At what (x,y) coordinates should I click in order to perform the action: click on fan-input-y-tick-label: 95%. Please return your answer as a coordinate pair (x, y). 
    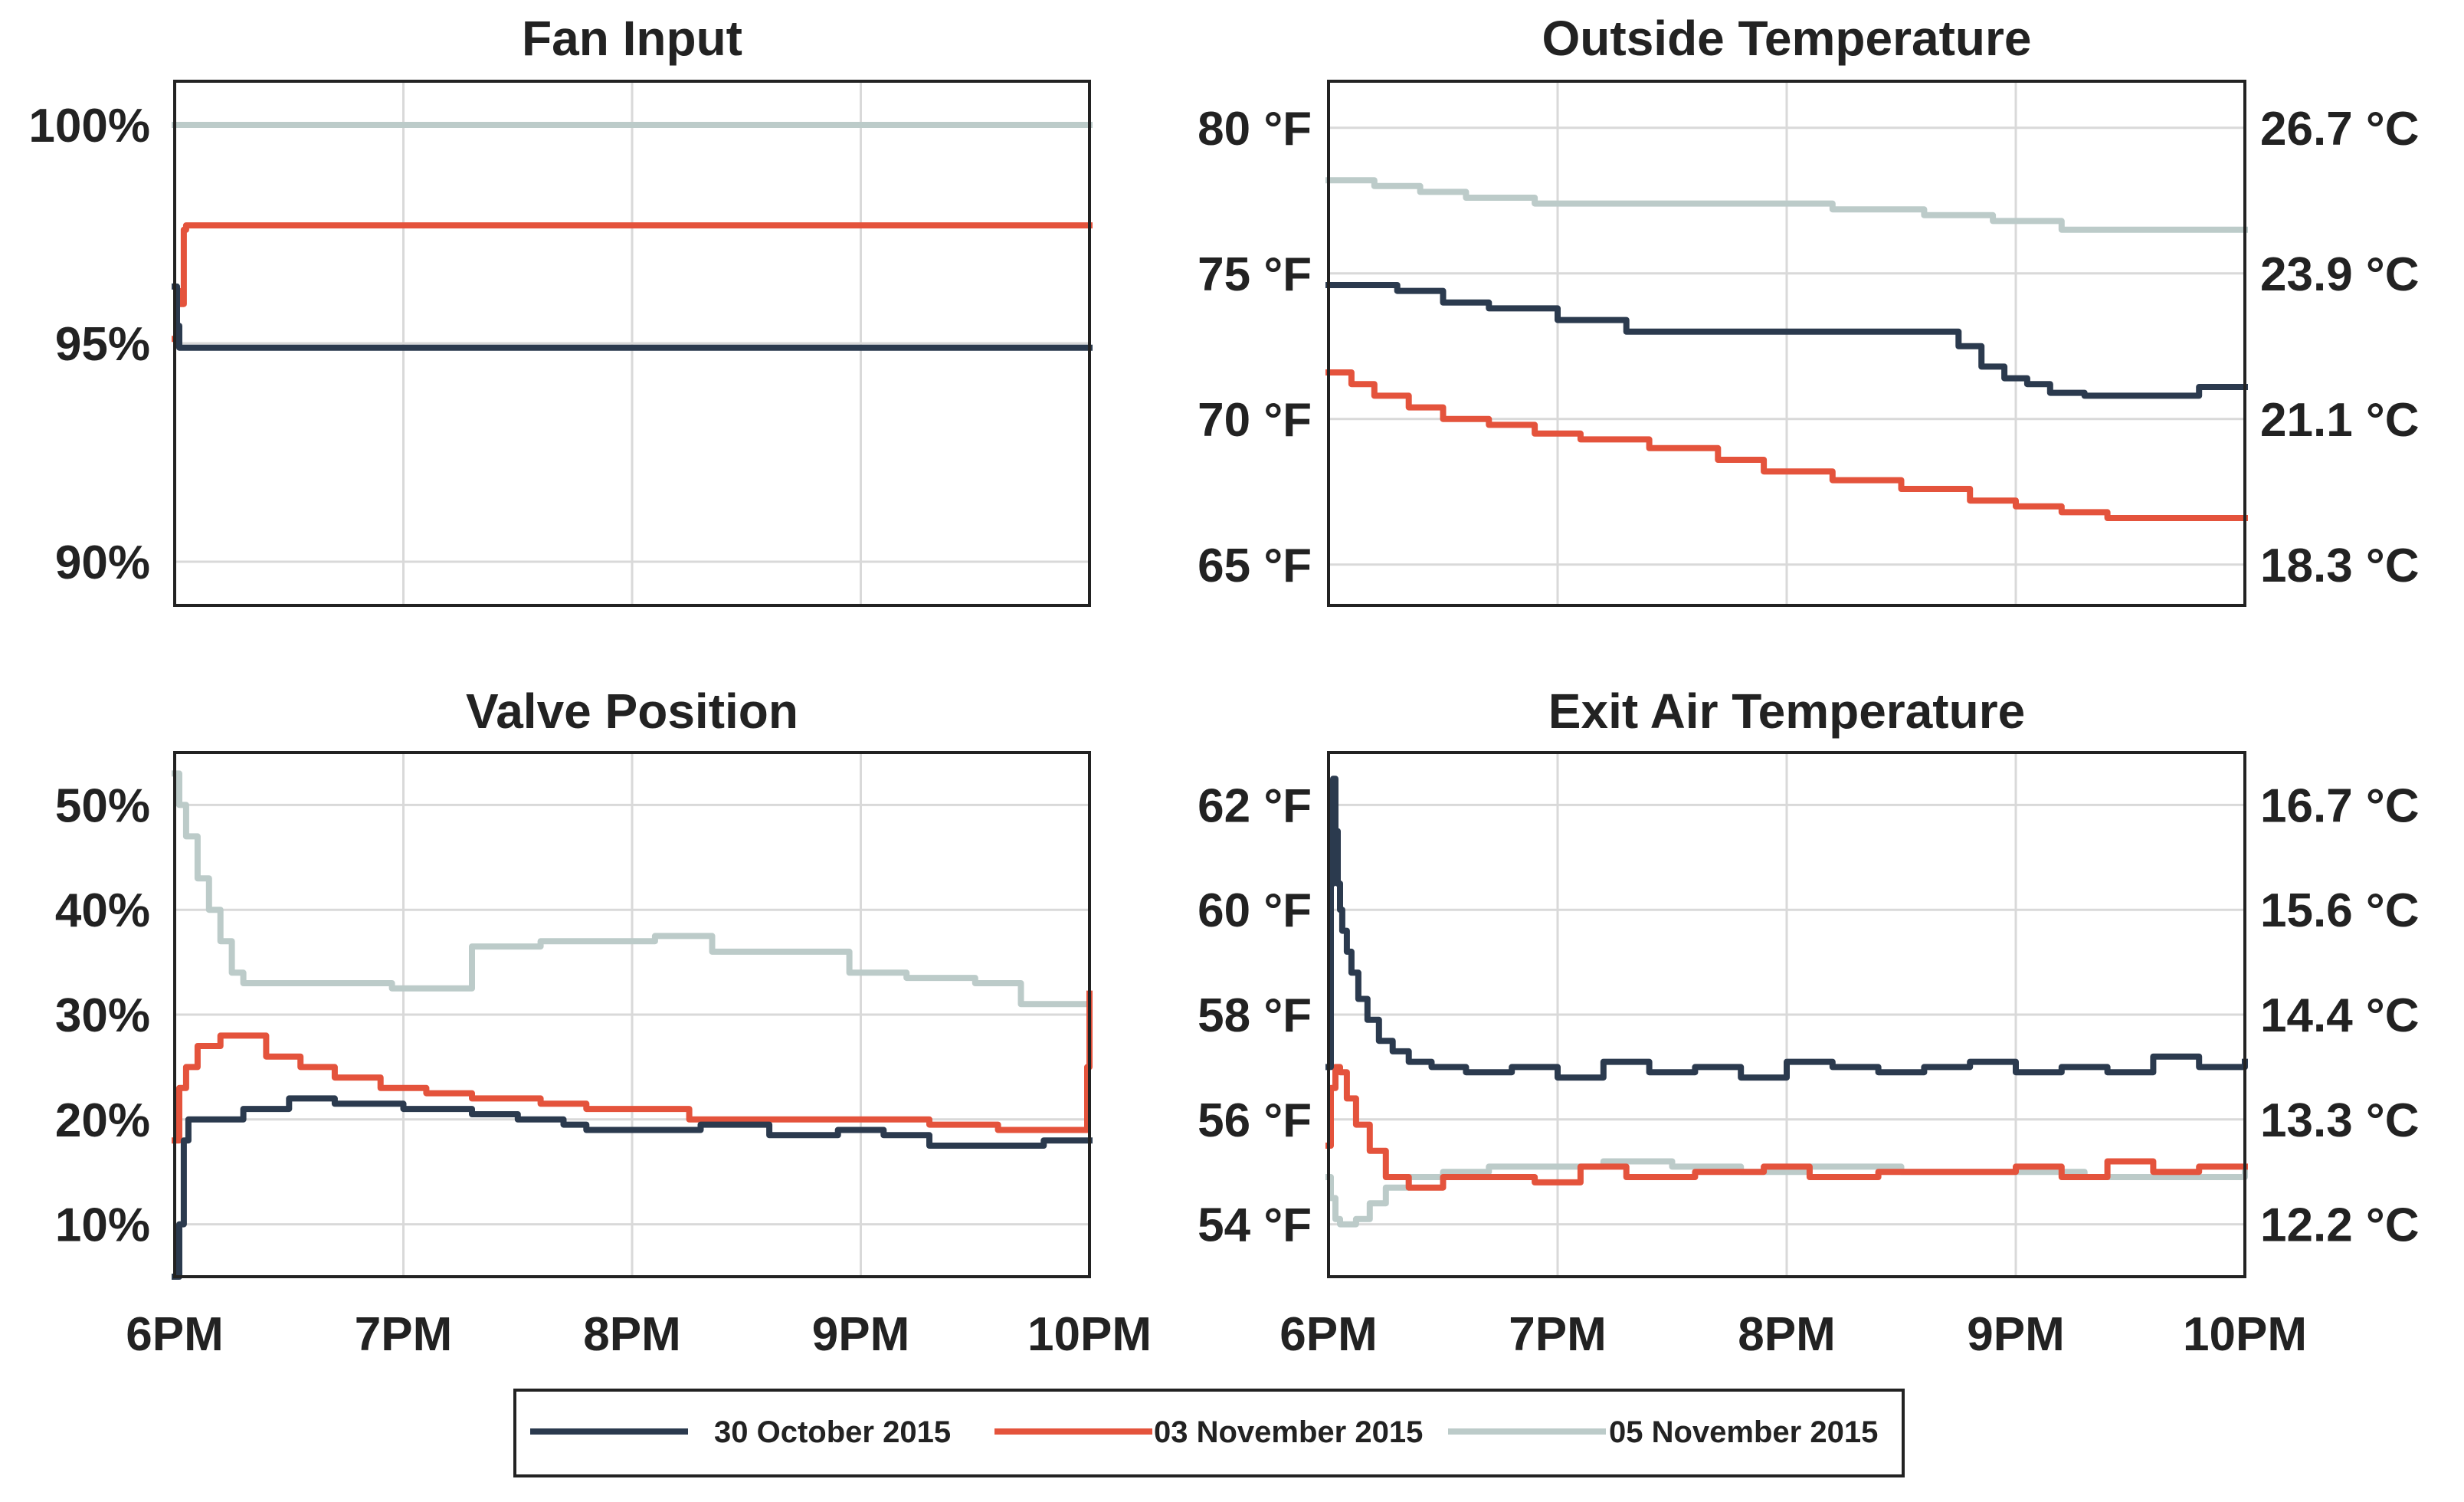
    Looking at the image, I should click on (102, 344).